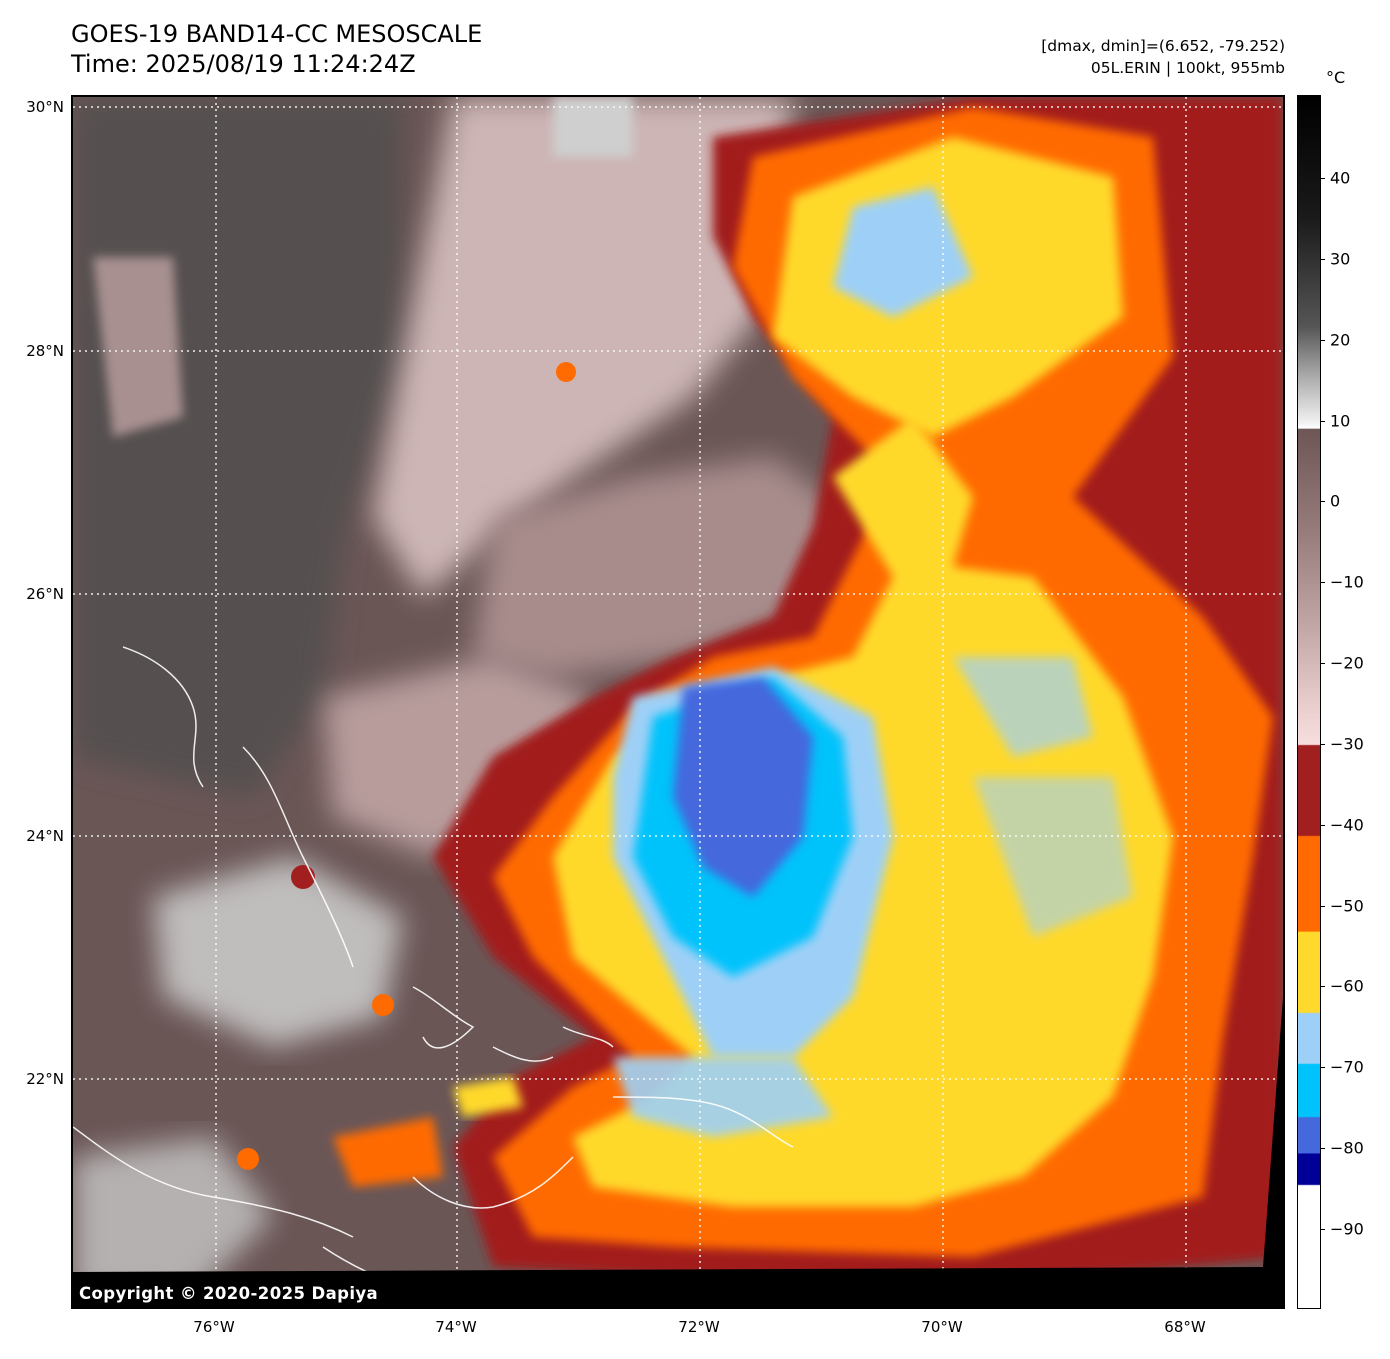 The height and width of the screenshot is (1359, 1390). What do you see at coordinates (45, 107) in the screenshot?
I see `lat-label-30: 30°N` at bounding box center [45, 107].